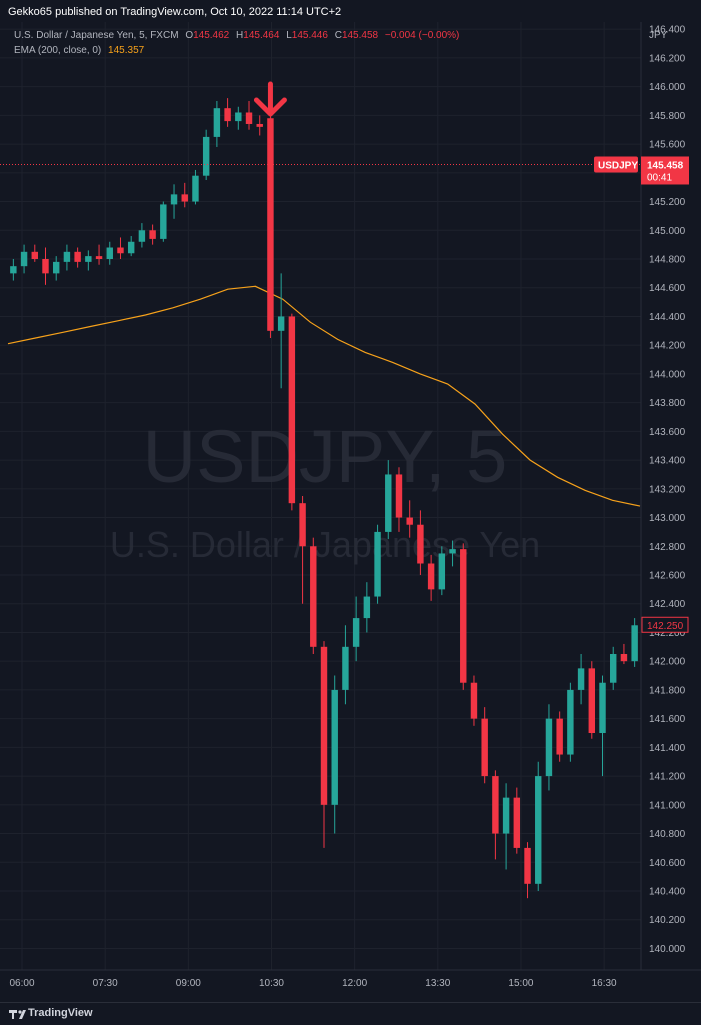 The height and width of the screenshot is (1025, 701). I want to click on x-tick-label: 06:00, so click(21, 983).